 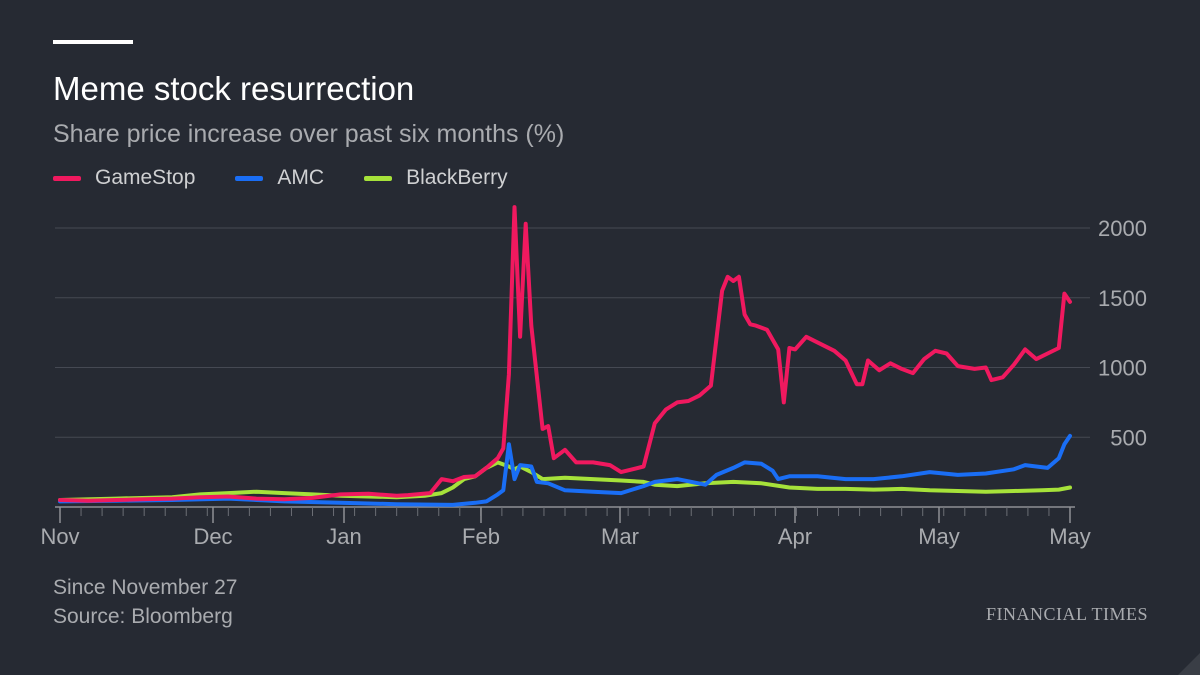 What do you see at coordinates (145, 587) in the screenshot?
I see `footer-note: Since November 27` at bounding box center [145, 587].